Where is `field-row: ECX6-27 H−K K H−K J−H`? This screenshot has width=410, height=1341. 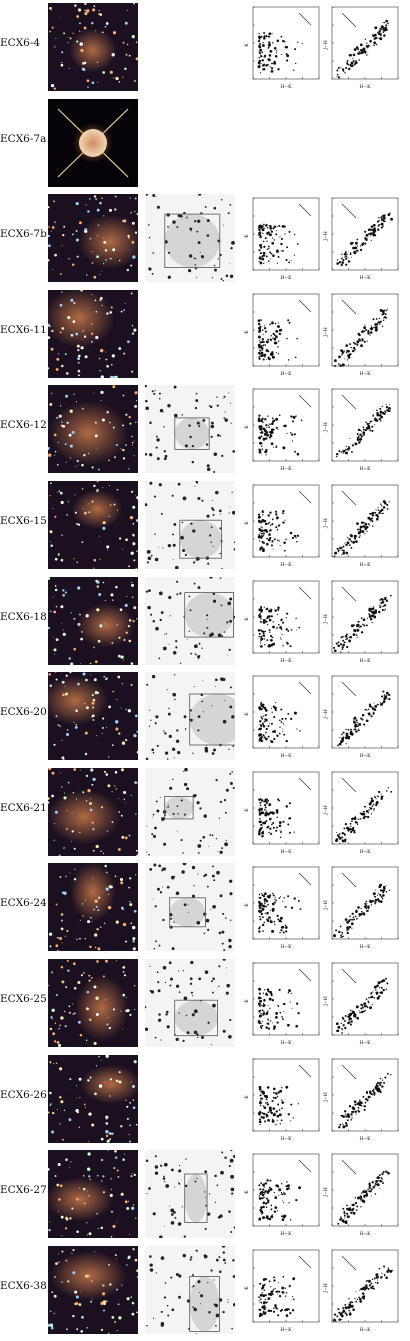
field-row: ECX6-27 H−K K H−K J−H is located at coordinates (205, 1194).